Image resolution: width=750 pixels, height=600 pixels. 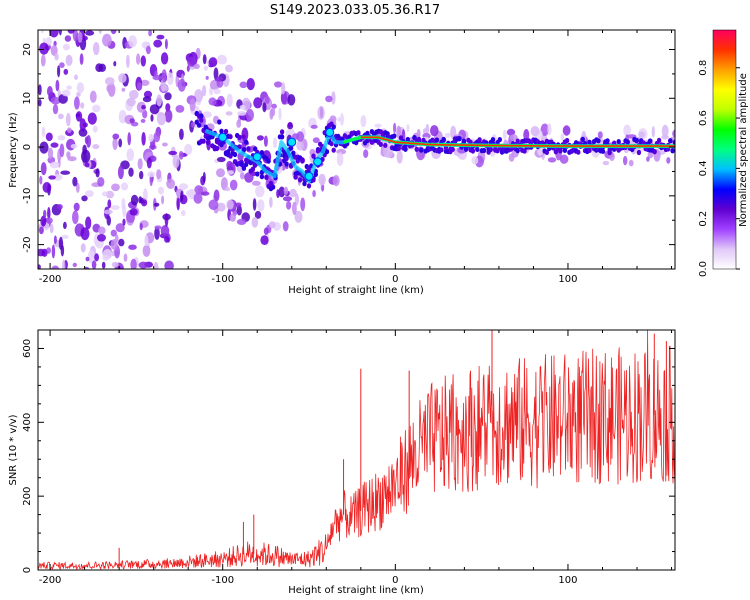 I want to click on spectrogram-bright-clump, so click(x=223, y=137).